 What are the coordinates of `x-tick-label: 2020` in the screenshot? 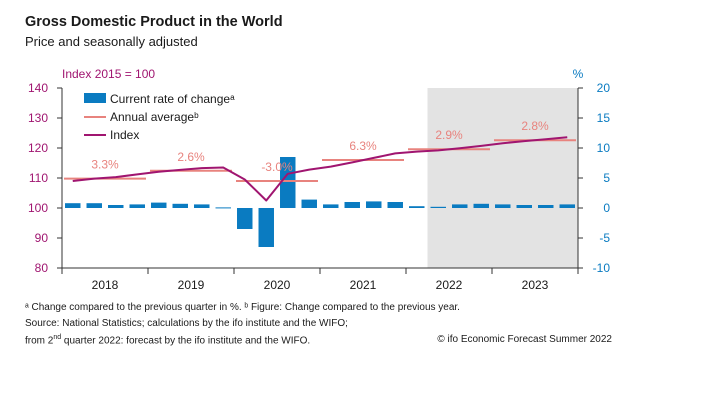 It's located at (277, 285).